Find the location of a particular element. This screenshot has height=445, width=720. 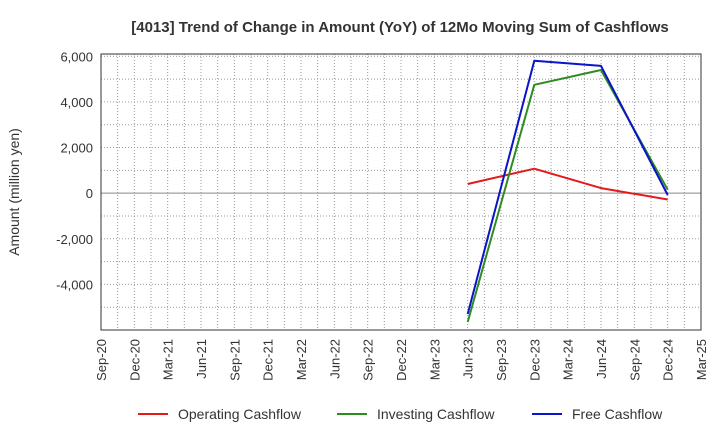

y-tick-label: 2,000 is located at coordinates (76, 148).